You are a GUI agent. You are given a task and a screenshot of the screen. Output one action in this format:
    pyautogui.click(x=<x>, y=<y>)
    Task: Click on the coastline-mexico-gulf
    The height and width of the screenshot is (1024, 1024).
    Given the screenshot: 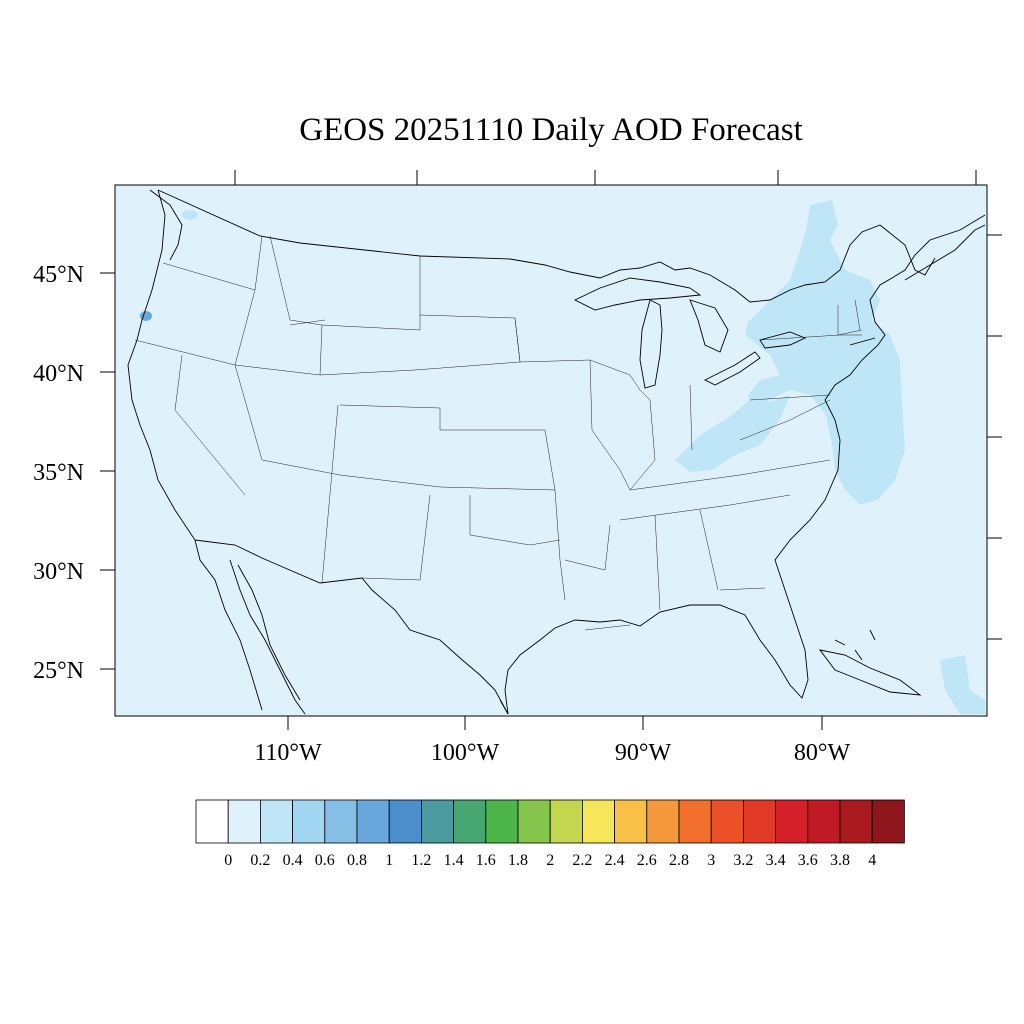 What is the action you would take?
    pyautogui.click(x=504, y=707)
    